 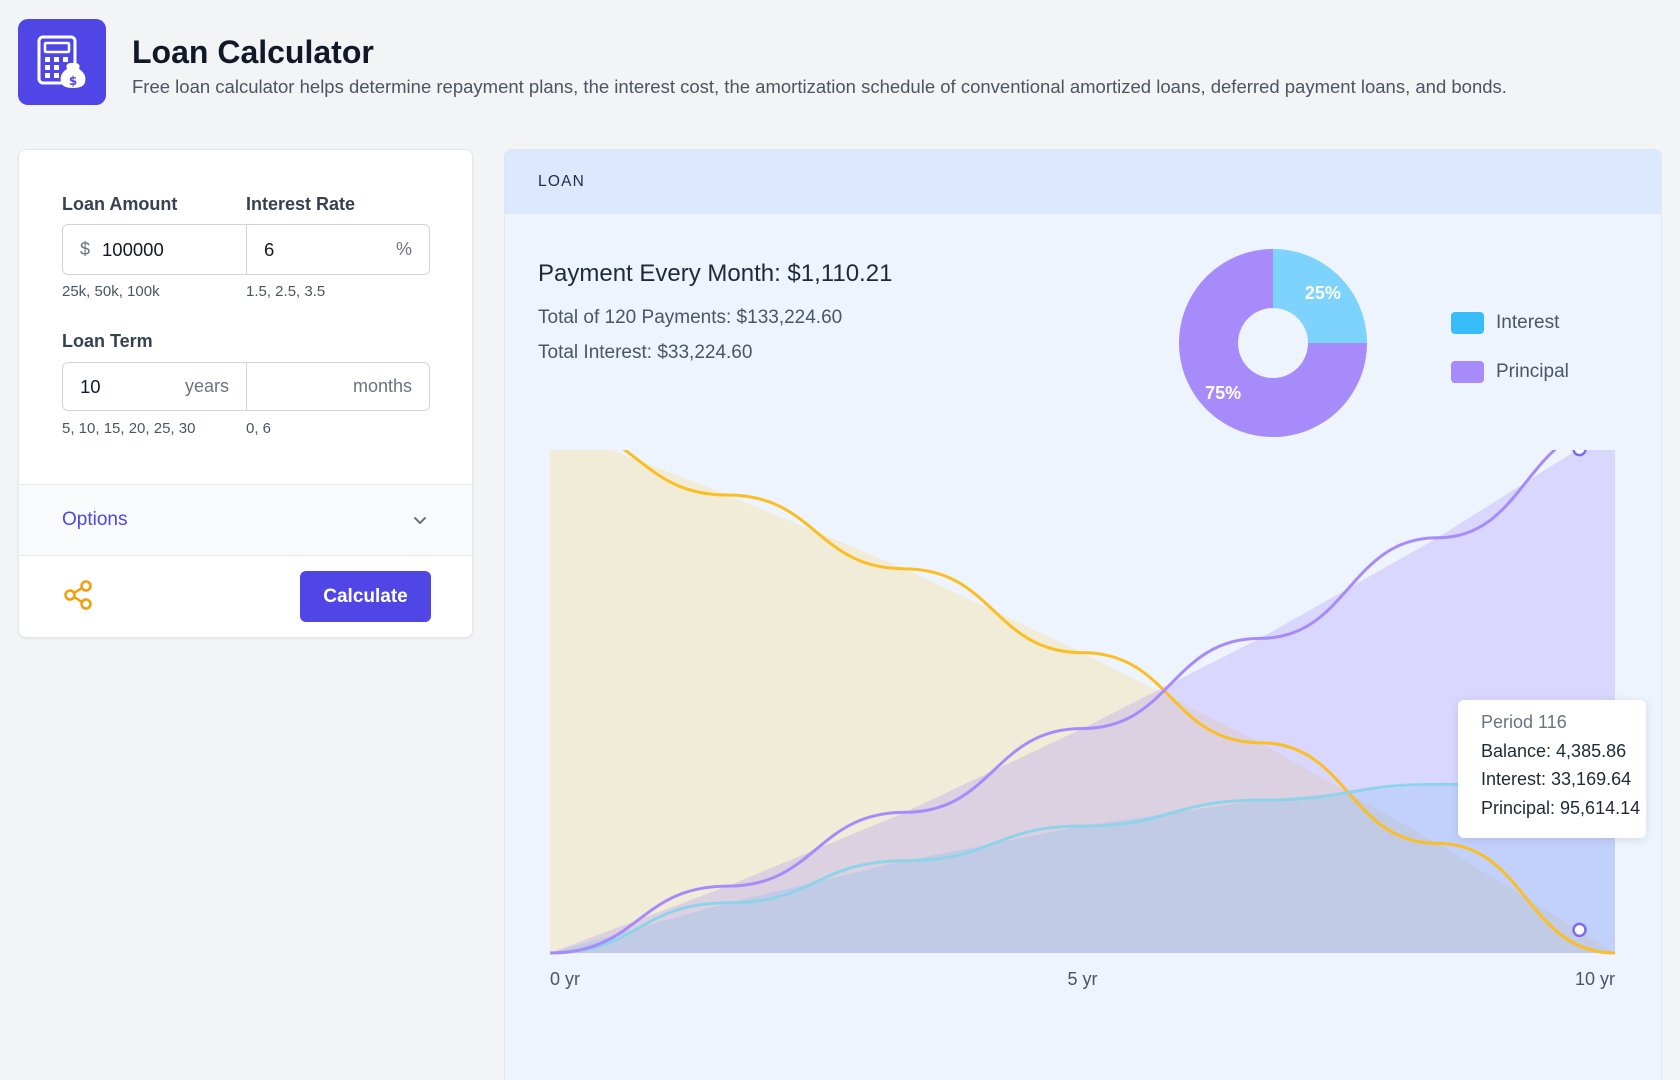 I want to click on line-interest, so click(x=1082, y=865).